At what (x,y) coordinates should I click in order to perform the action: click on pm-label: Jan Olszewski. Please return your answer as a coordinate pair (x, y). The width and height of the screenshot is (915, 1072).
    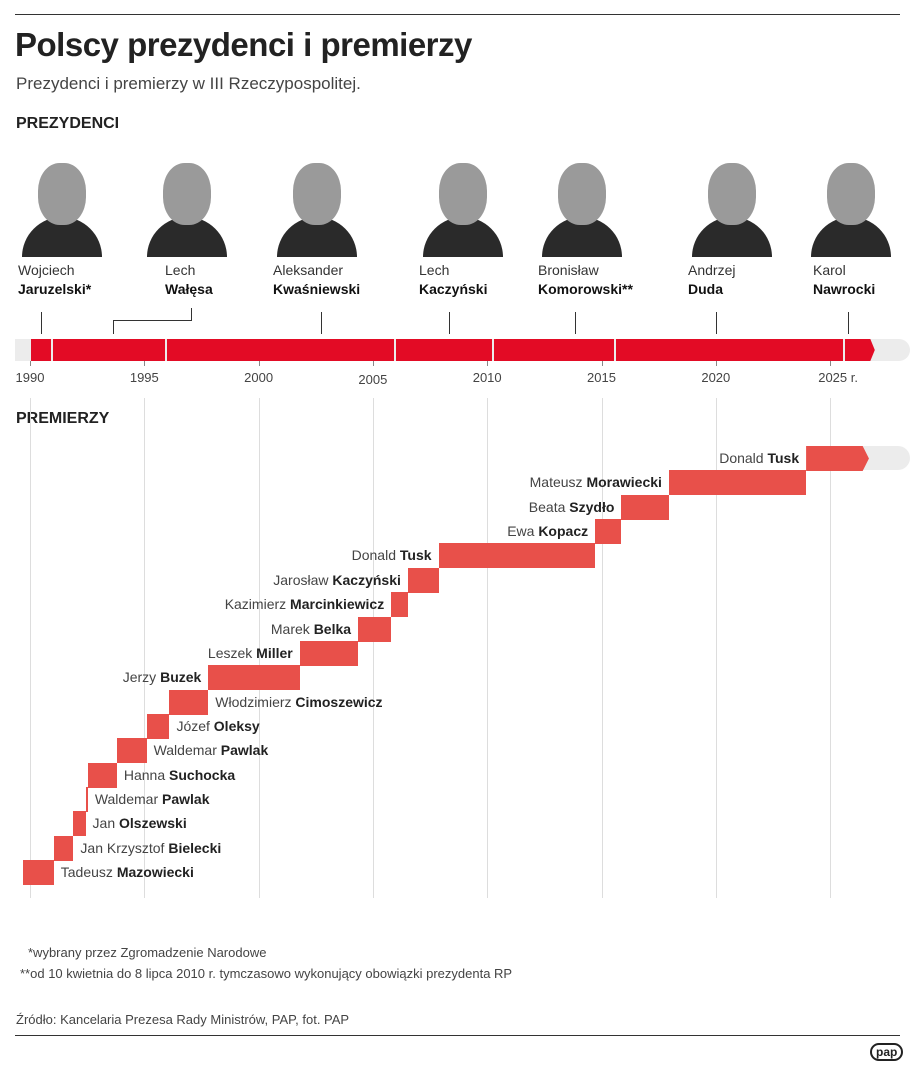
    Looking at the image, I should click on (140, 823).